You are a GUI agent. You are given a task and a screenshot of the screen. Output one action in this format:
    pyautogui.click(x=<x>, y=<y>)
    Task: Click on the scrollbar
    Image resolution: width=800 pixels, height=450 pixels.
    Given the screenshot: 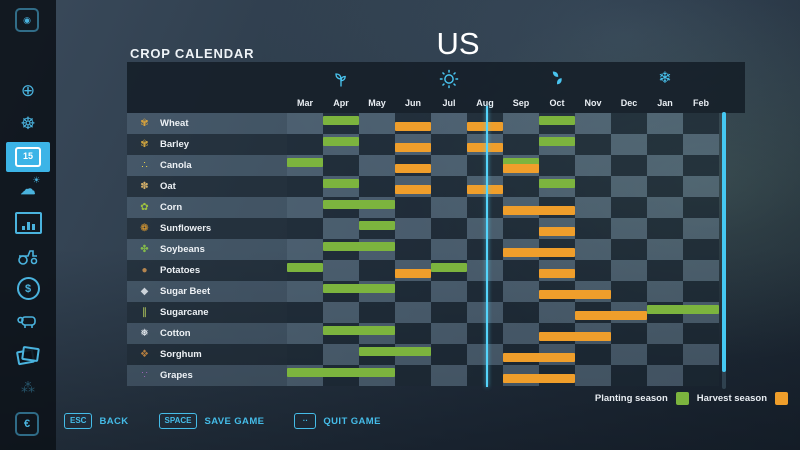 What is the action you would take?
    pyautogui.click(x=724, y=250)
    